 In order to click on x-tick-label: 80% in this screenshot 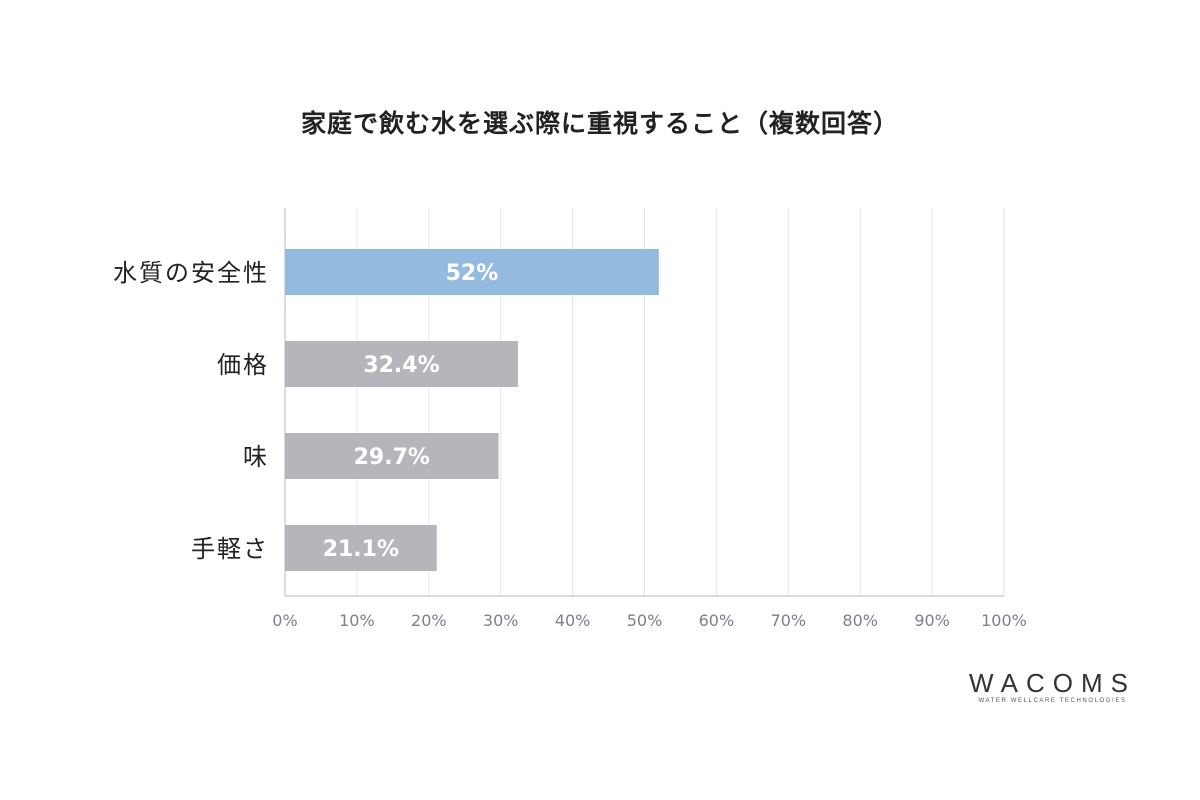, I will do `click(860, 620)`.